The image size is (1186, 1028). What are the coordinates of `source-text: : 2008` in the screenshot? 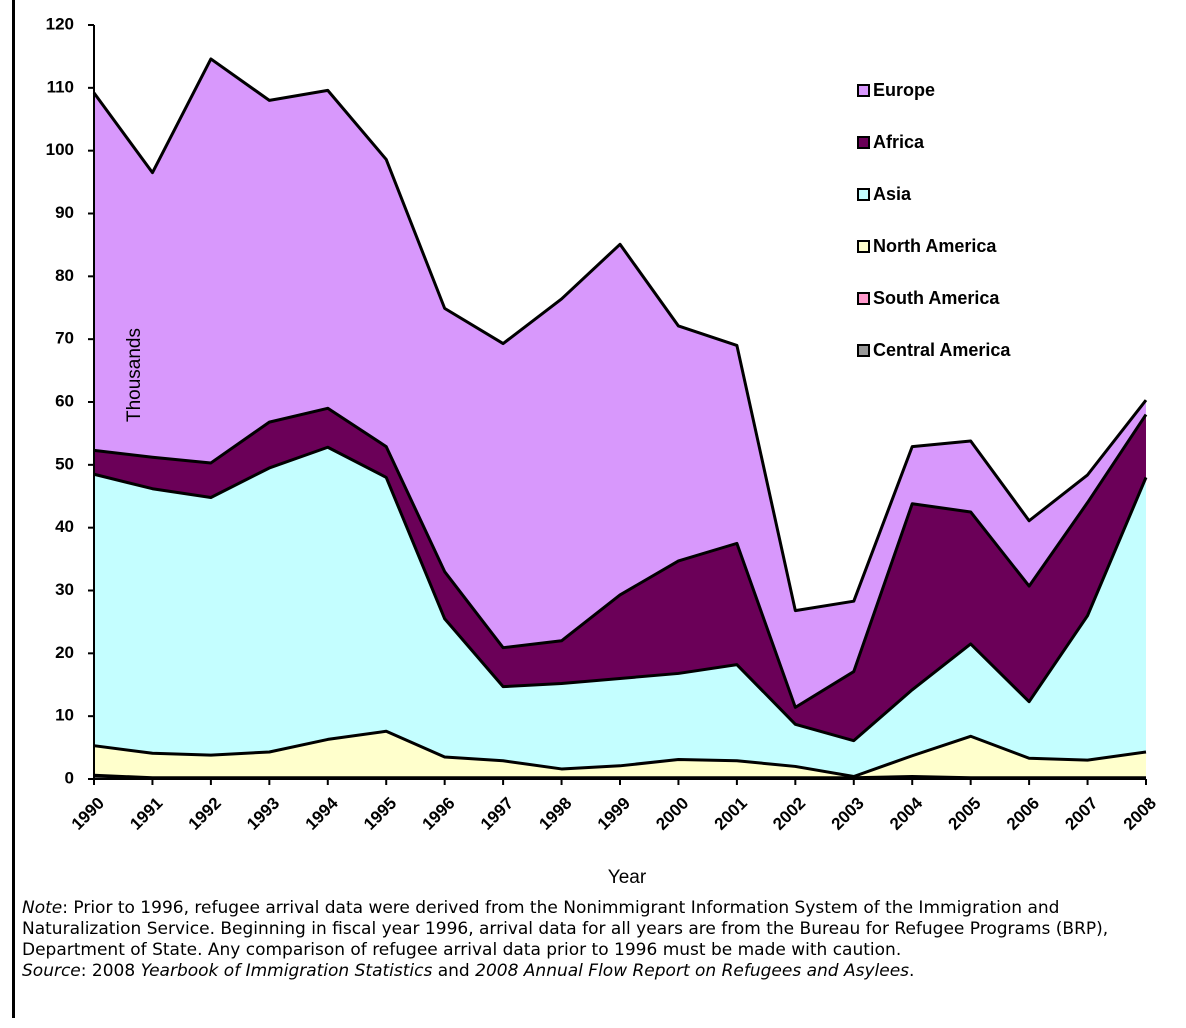 It's located at (110, 971).